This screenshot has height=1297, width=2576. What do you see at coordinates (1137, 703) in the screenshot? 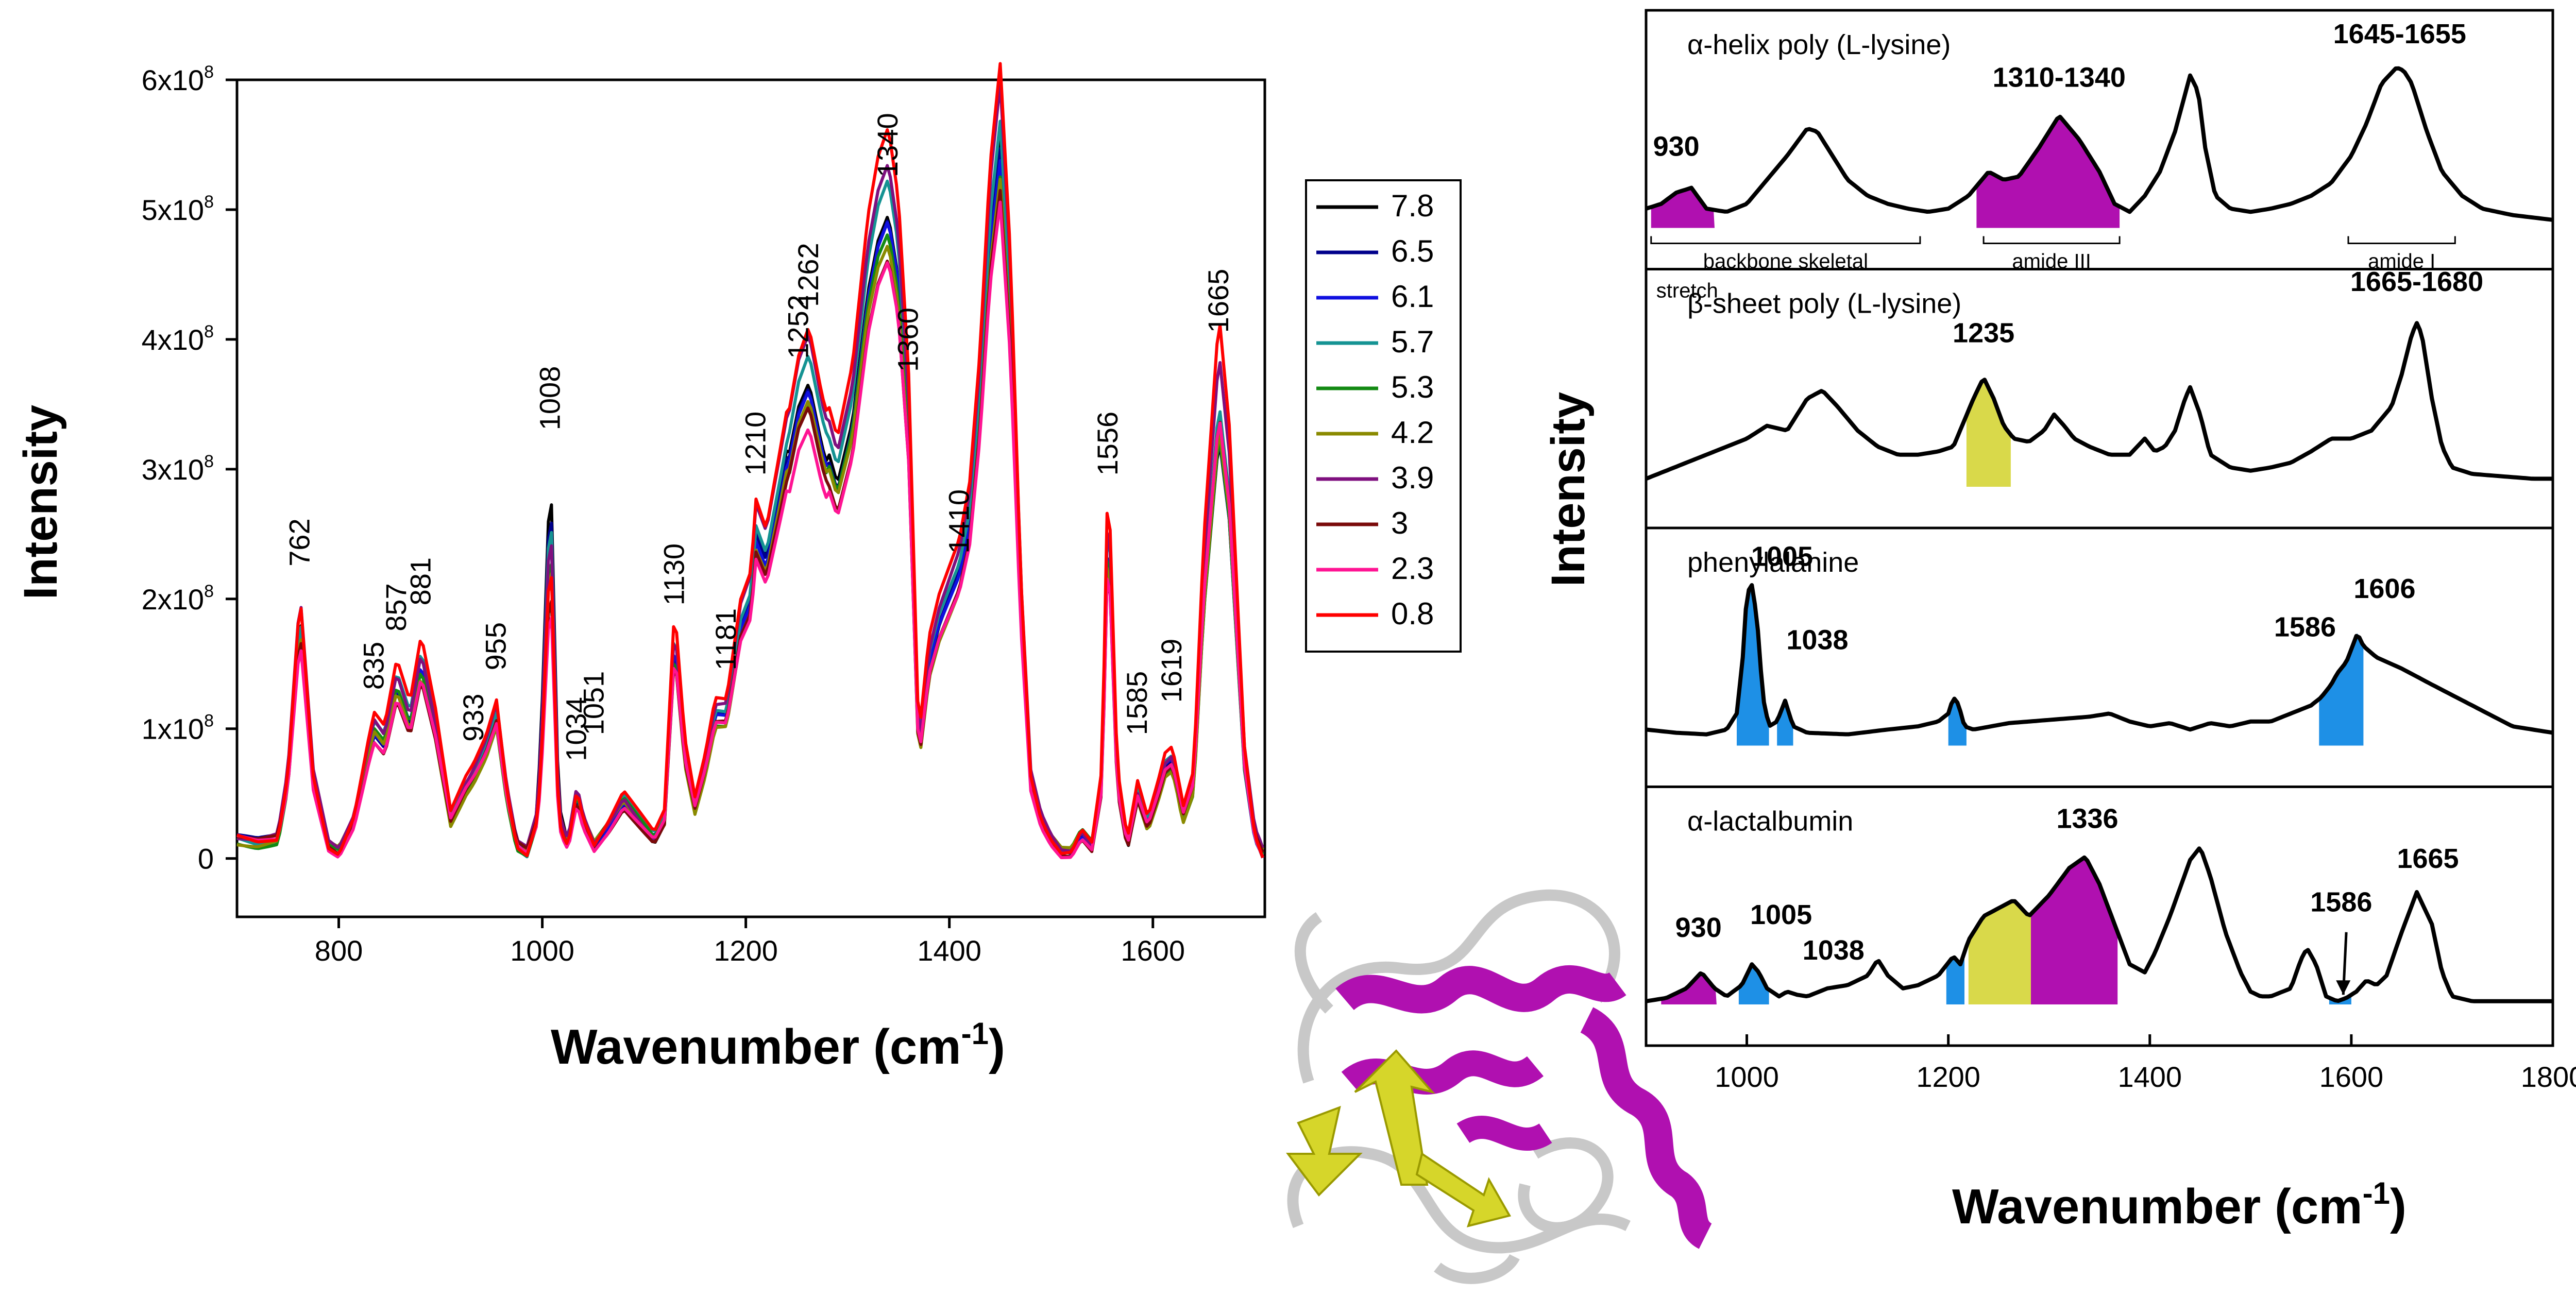
I see `peak-label-1585: 1585` at bounding box center [1137, 703].